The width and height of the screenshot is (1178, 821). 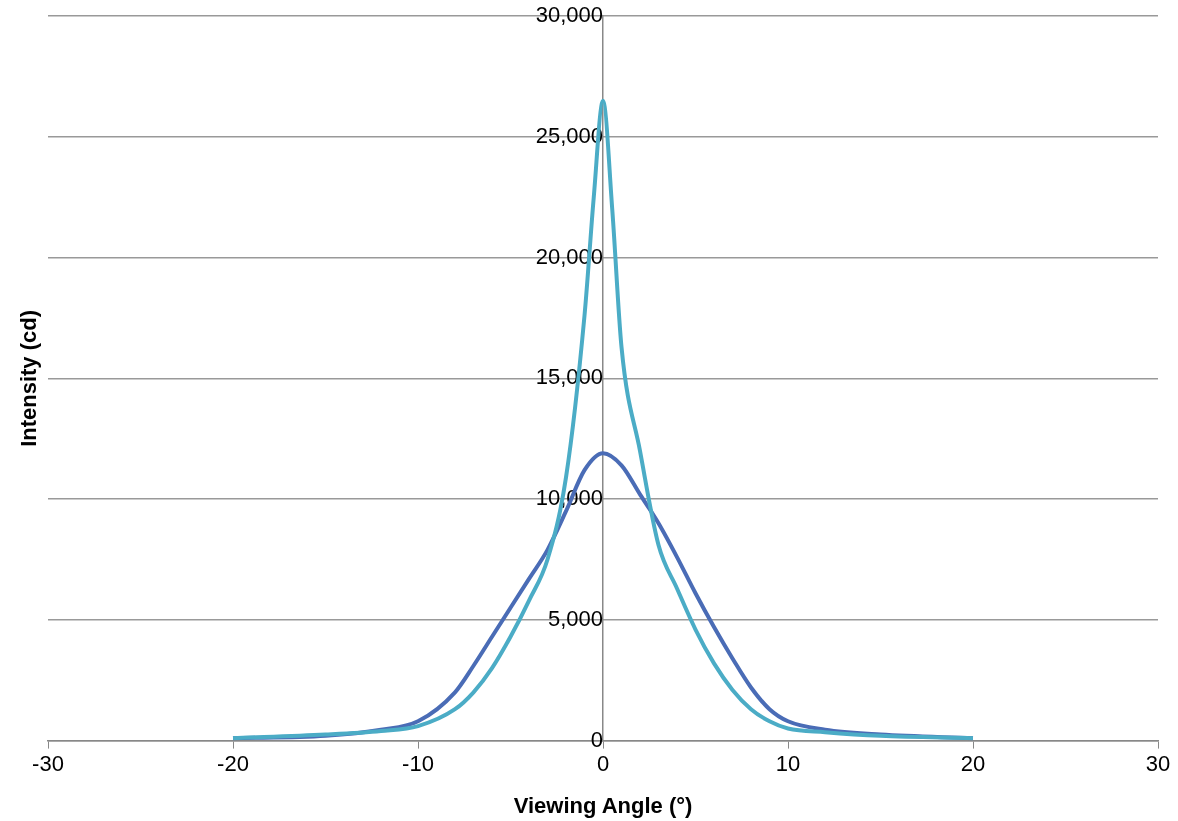 I want to click on x-tick-label: -20, so click(x=233, y=763).